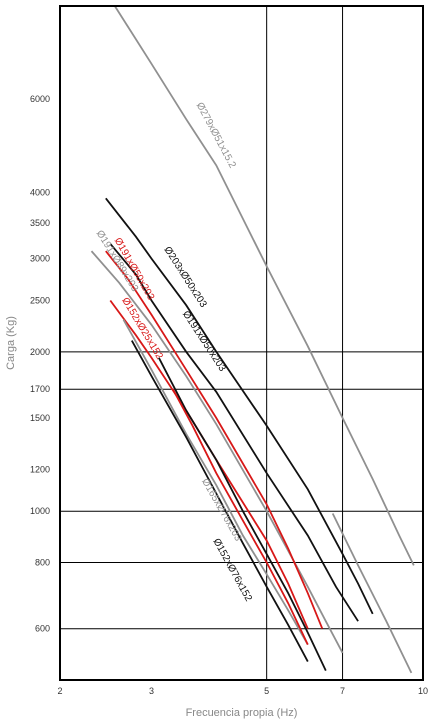 The width and height of the screenshot is (433, 726). I want to click on y-tick-label-600: 600, so click(42, 629).